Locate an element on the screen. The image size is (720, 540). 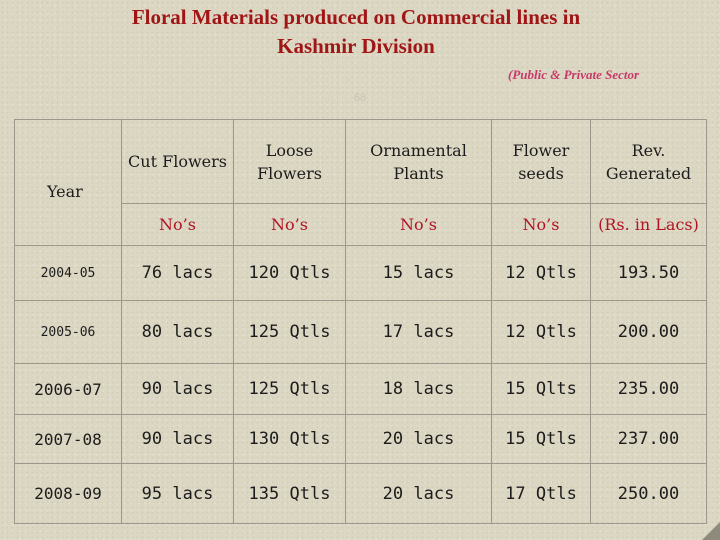
value-cell: 15 Qlts is located at coordinates (541, 389).